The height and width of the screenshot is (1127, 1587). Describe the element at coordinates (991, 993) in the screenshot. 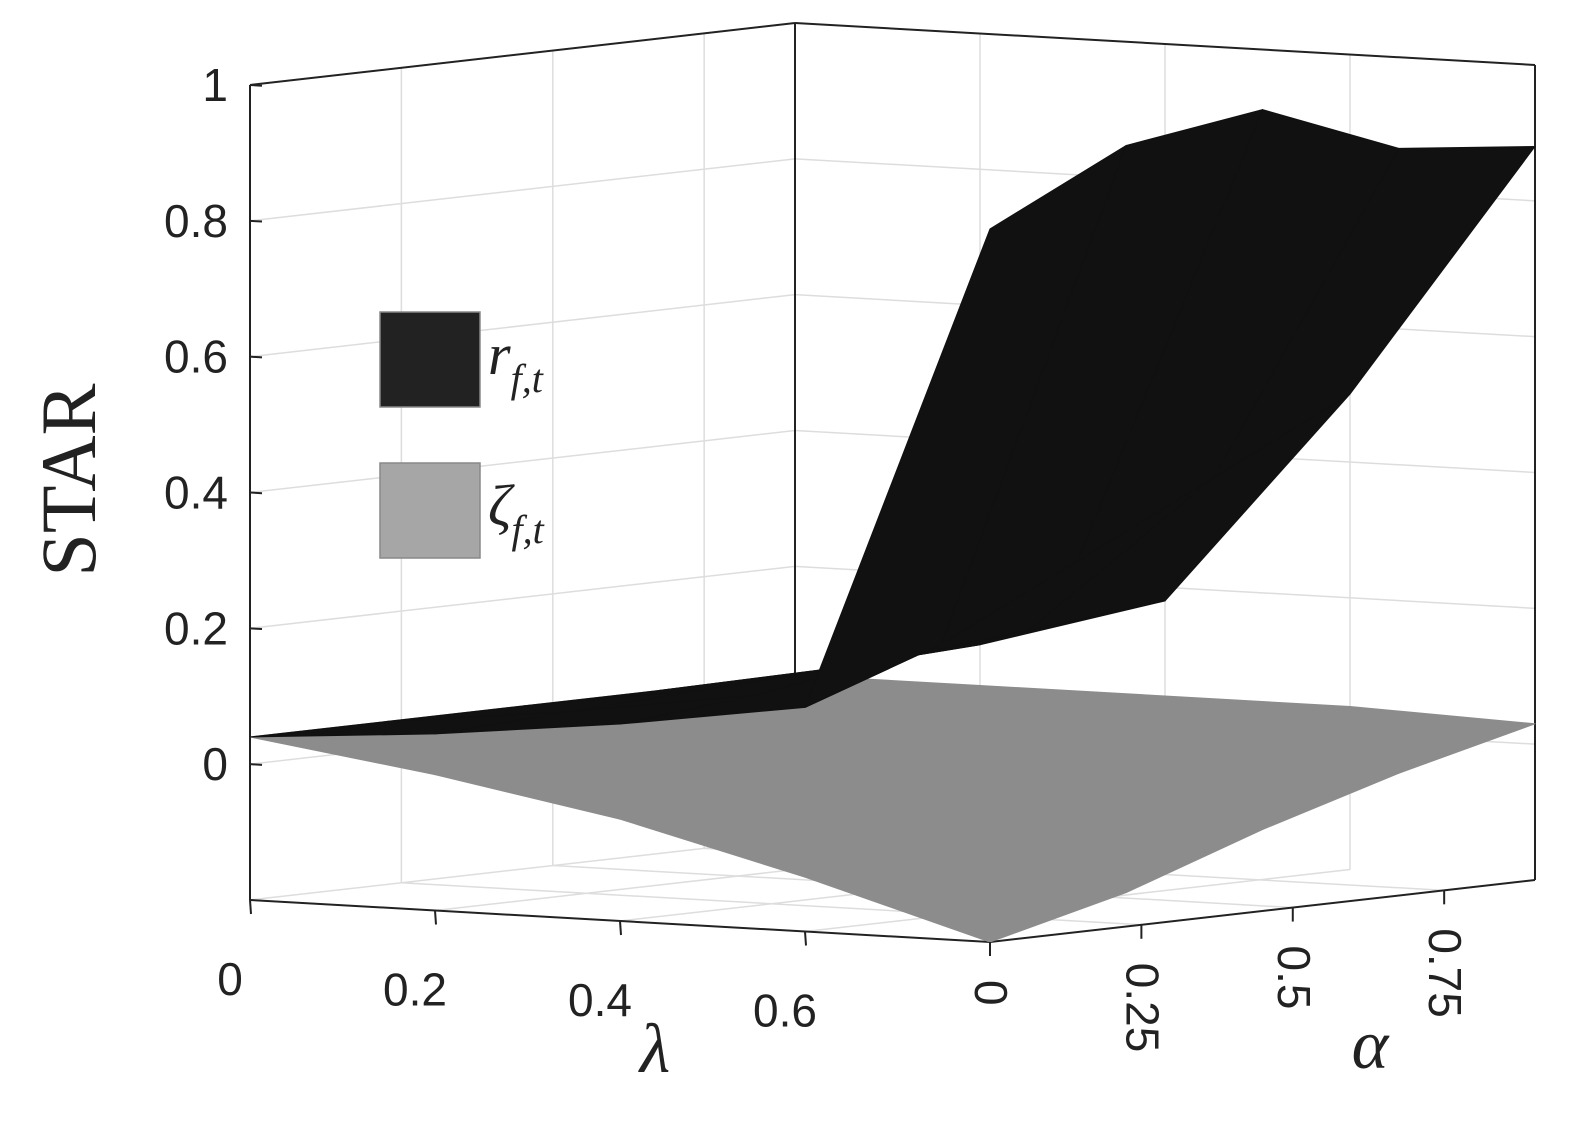

I see `y-tick-label: 0` at that location.